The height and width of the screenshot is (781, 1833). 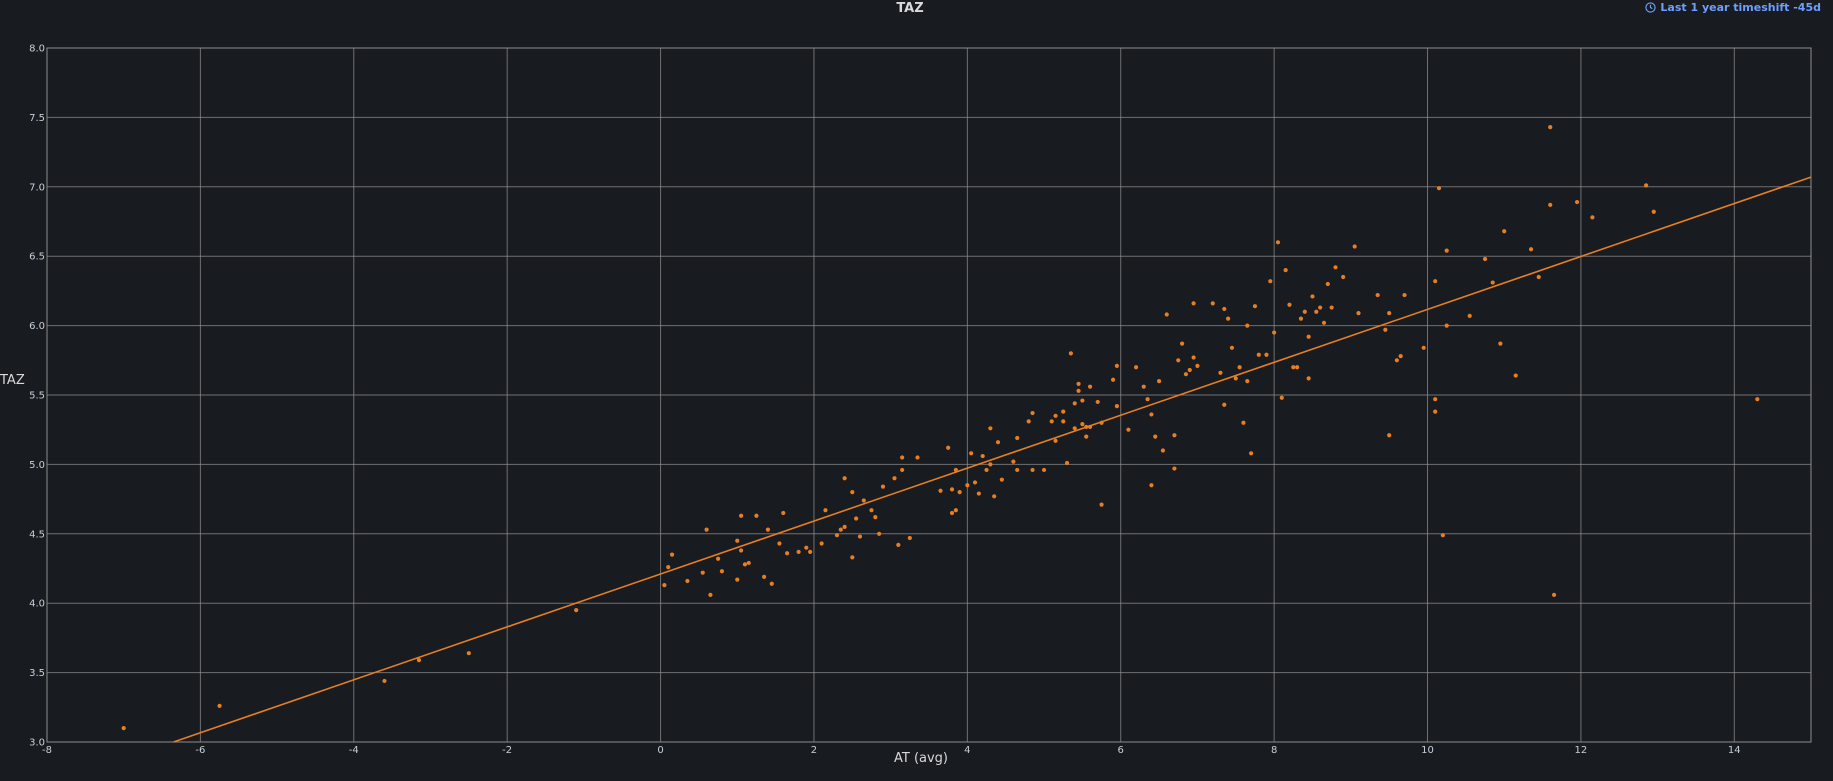 I want to click on timeshift-label: Last 1 year timeshift -45d, so click(x=1740, y=7).